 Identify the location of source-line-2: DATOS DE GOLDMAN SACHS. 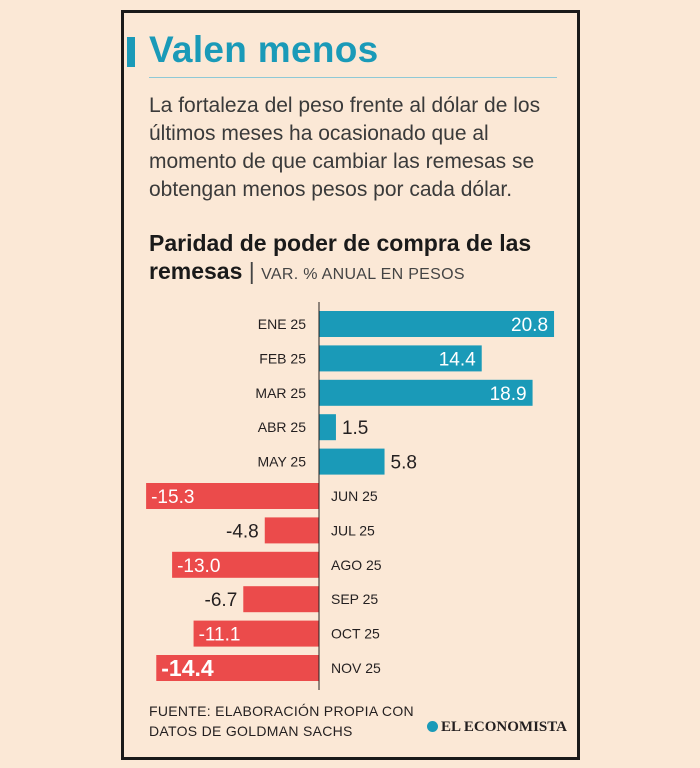
(251, 731).